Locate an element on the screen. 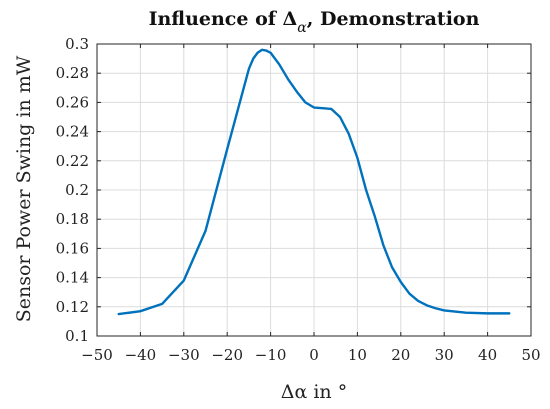 Image resolution: width=550 pixels, height=409 pixels. y-tick-label: 0.22 is located at coordinates (72, 161).